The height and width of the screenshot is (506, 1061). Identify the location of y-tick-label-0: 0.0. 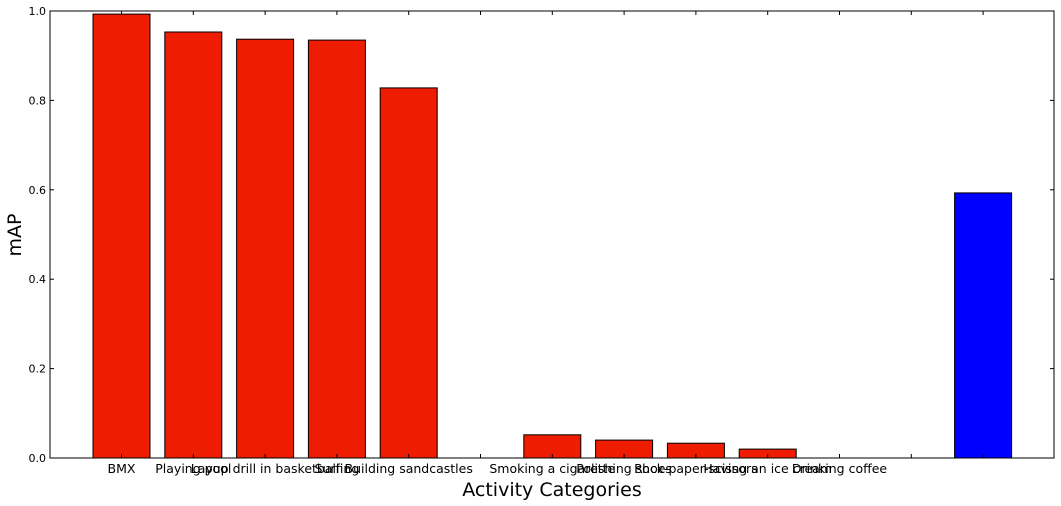
(38, 458).